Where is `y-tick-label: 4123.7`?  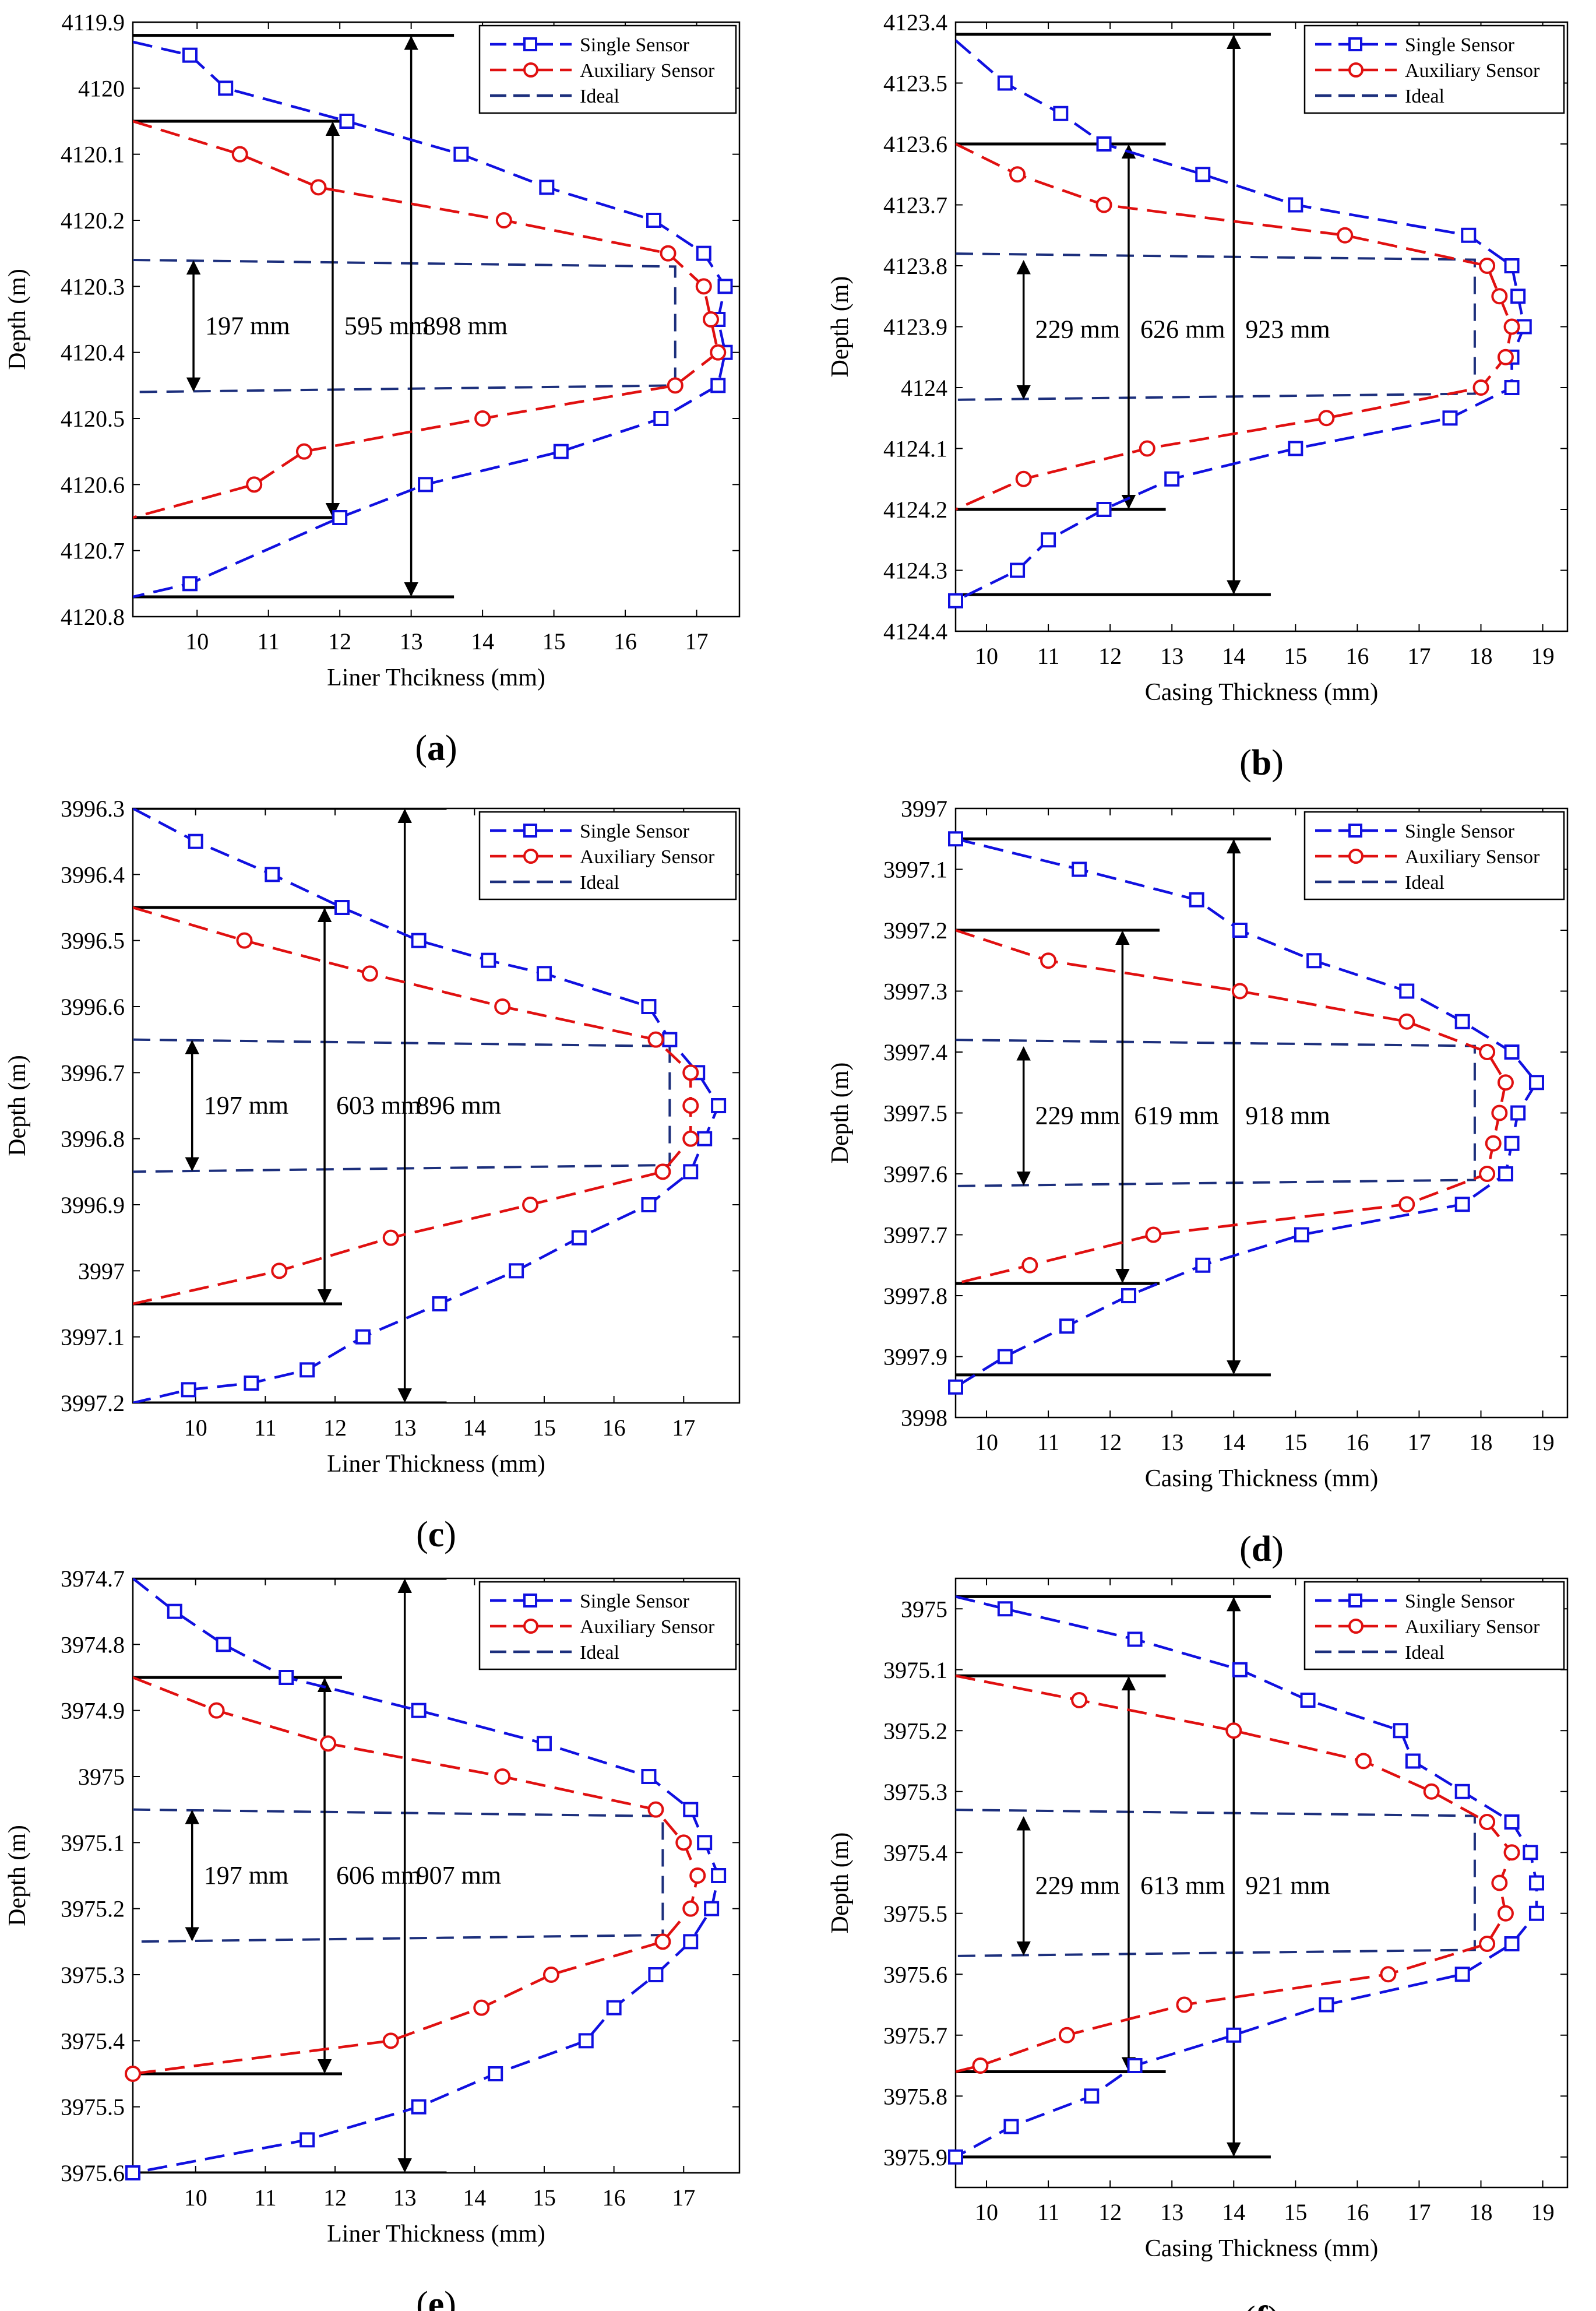 y-tick-label: 4123.7 is located at coordinates (915, 205).